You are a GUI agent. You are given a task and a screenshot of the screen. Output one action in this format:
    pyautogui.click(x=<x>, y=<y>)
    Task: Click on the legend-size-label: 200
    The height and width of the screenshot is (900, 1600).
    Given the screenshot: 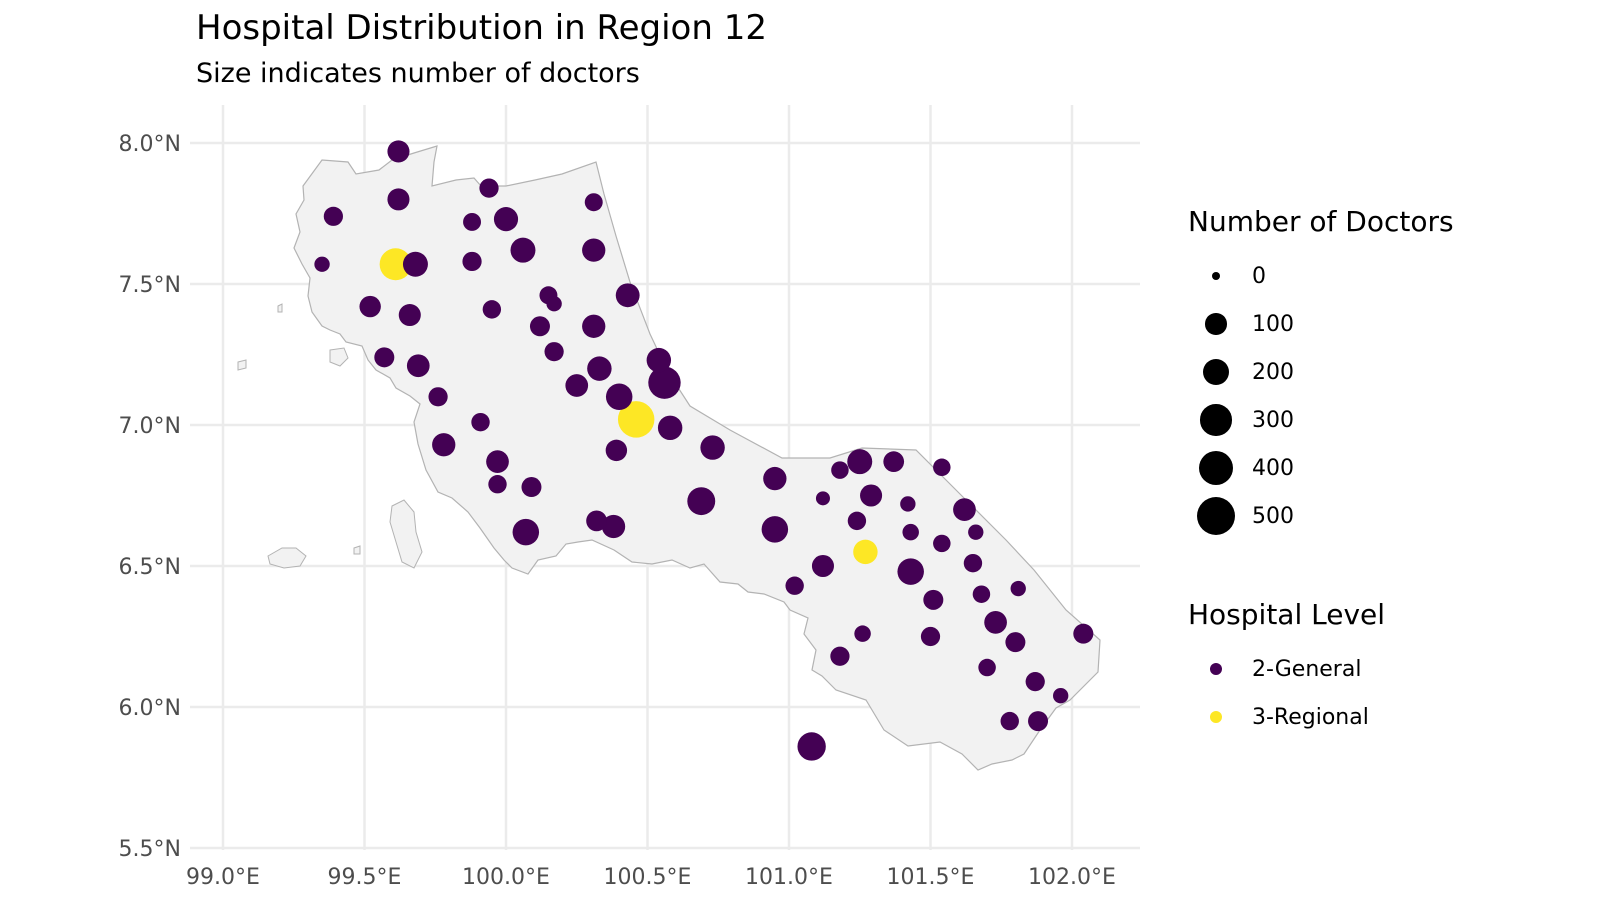 What is the action you would take?
    pyautogui.click(x=1273, y=372)
    